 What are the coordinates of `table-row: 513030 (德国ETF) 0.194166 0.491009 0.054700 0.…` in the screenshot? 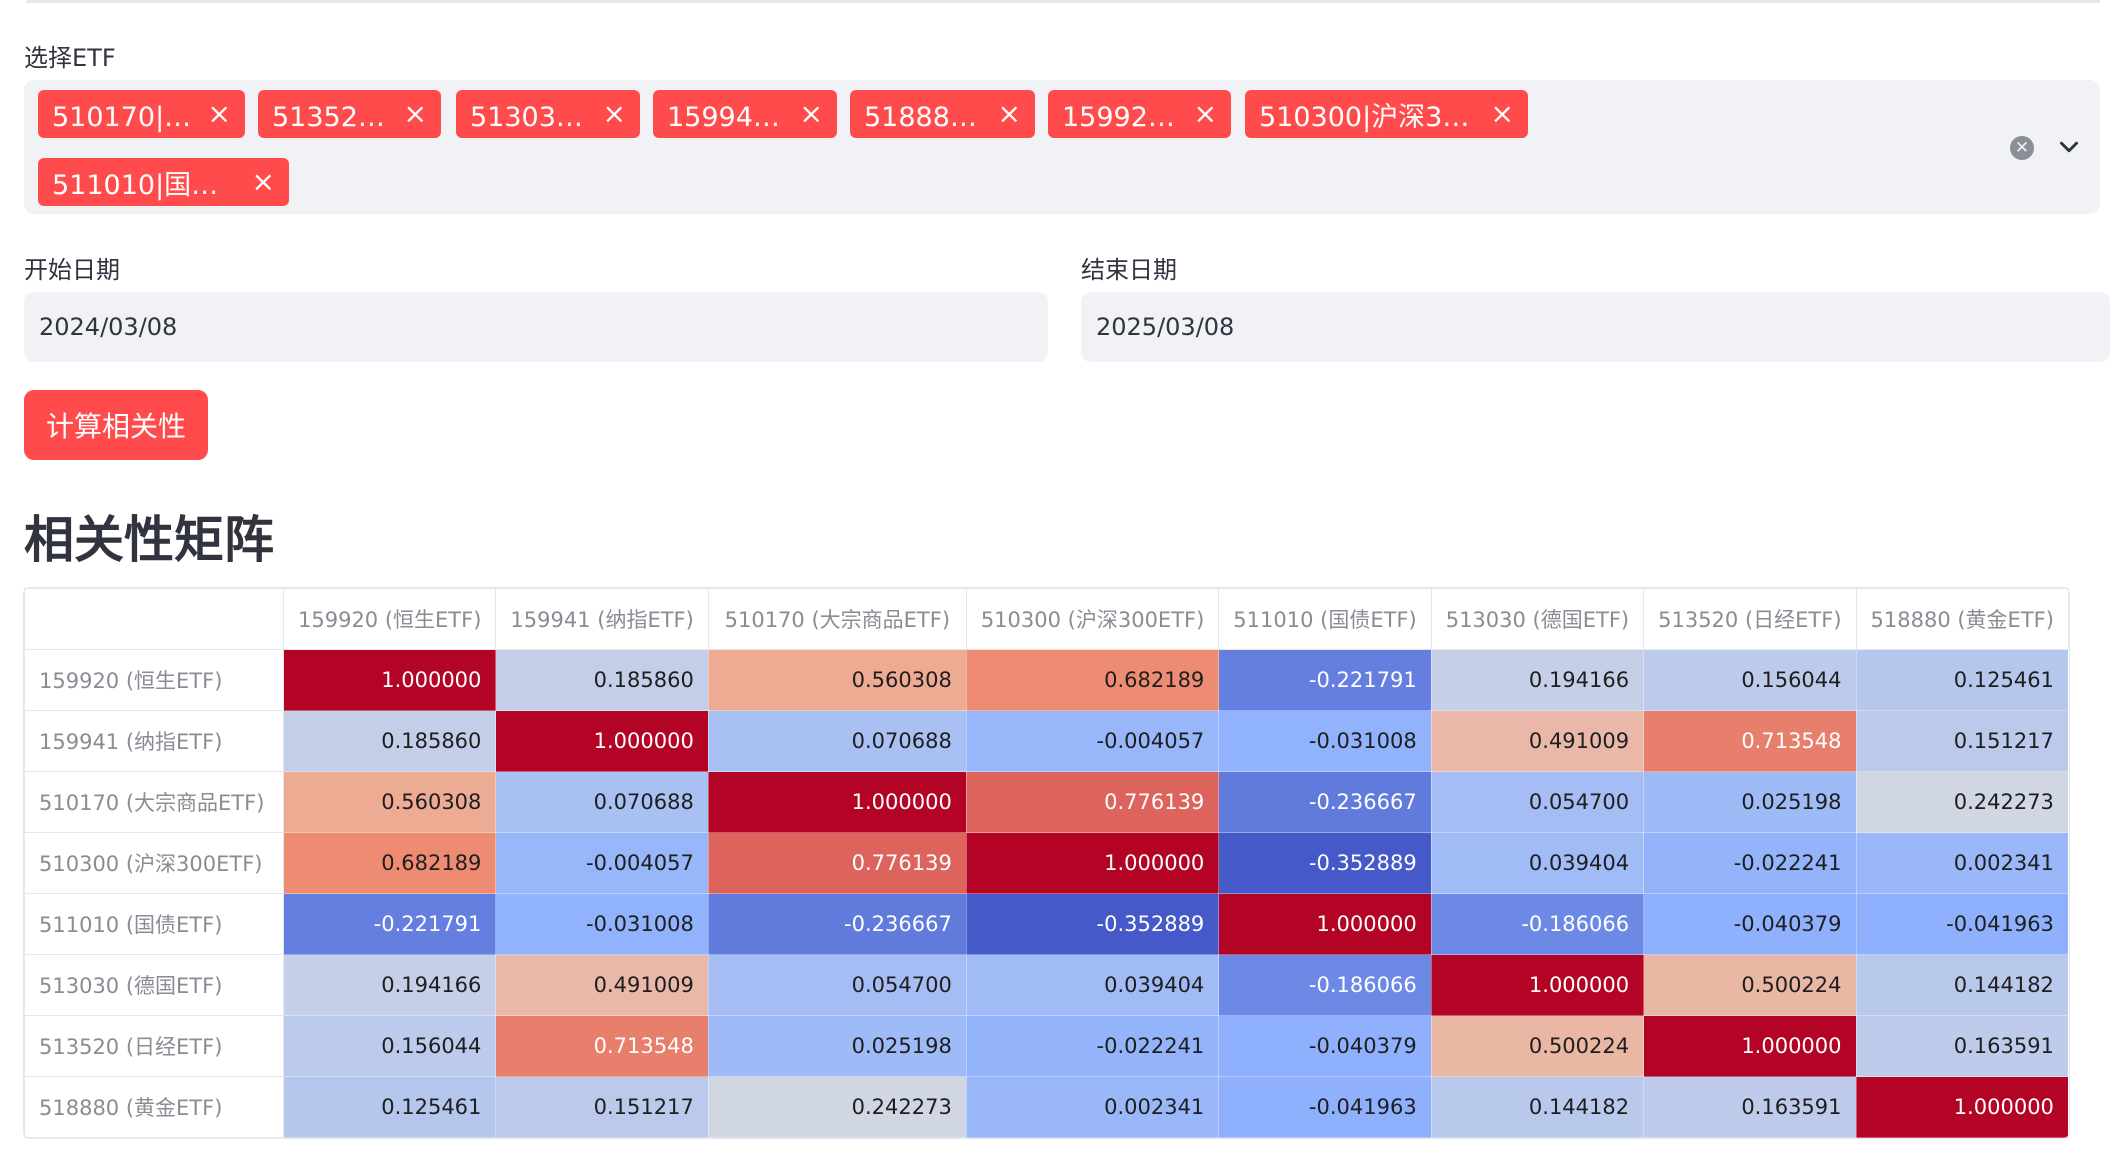 It's located at (1046, 985).